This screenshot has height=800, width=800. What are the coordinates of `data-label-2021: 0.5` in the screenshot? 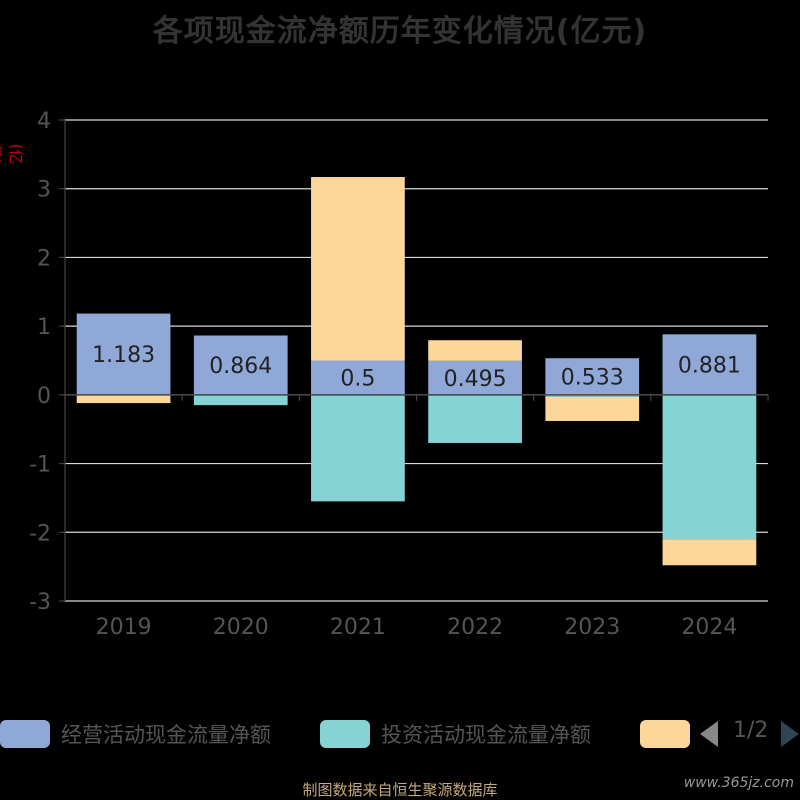 It's located at (357, 379).